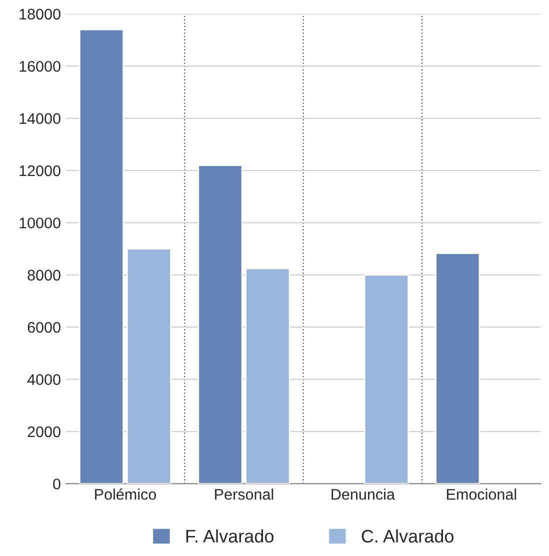 This screenshot has width=549, height=556. I want to click on y-tick-label: 14000, so click(40, 118).